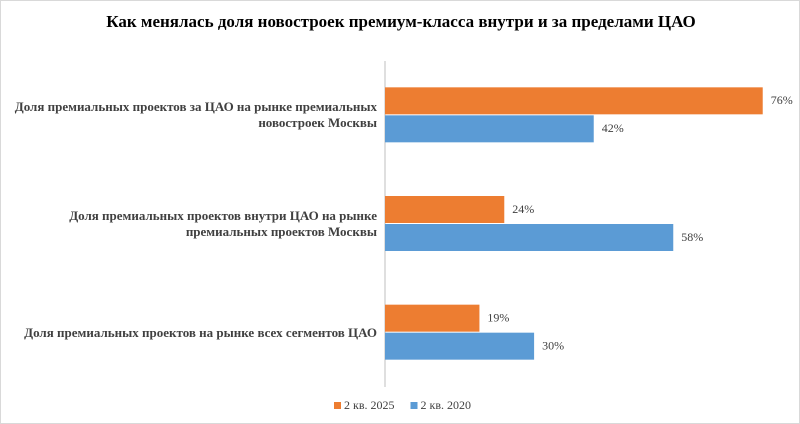  What do you see at coordinates (498, 317) in the screenshot?
I see `data-label: 19%` at bounding box center [498, 317].